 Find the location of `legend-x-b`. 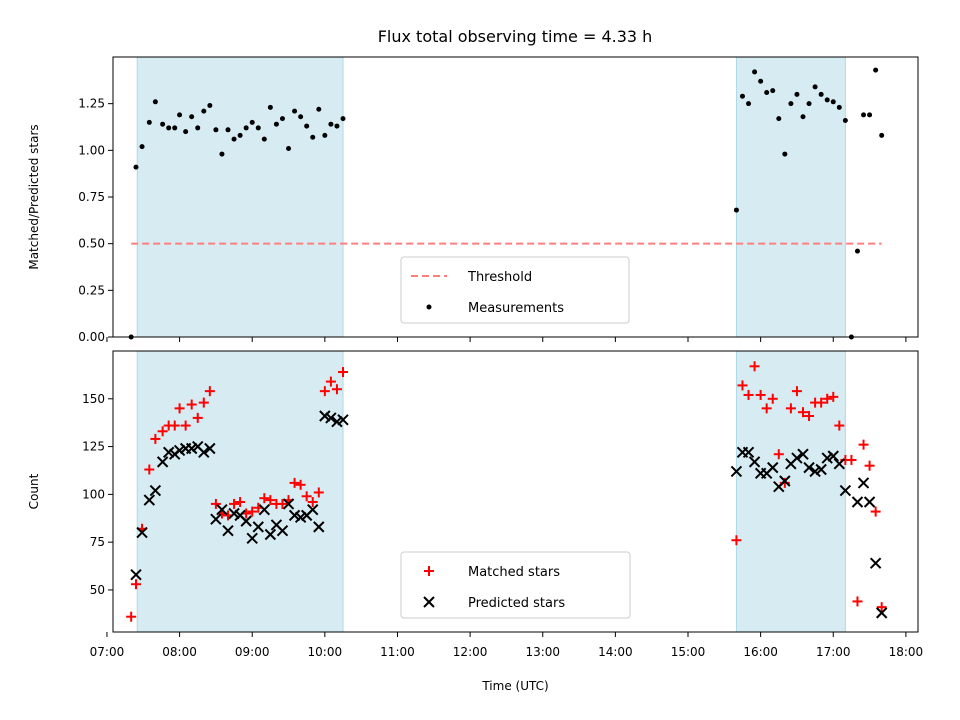

legend-x-b is located at coordinates (429, 602).